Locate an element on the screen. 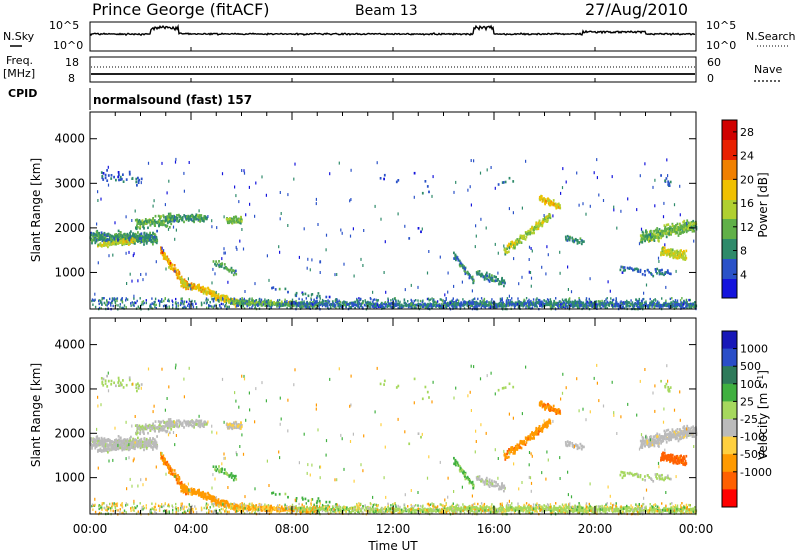 Image resolution: width=800 pixels, height=554 pixels. power-colorbar-tick-label: 4 is located at coordinates (743, 274).